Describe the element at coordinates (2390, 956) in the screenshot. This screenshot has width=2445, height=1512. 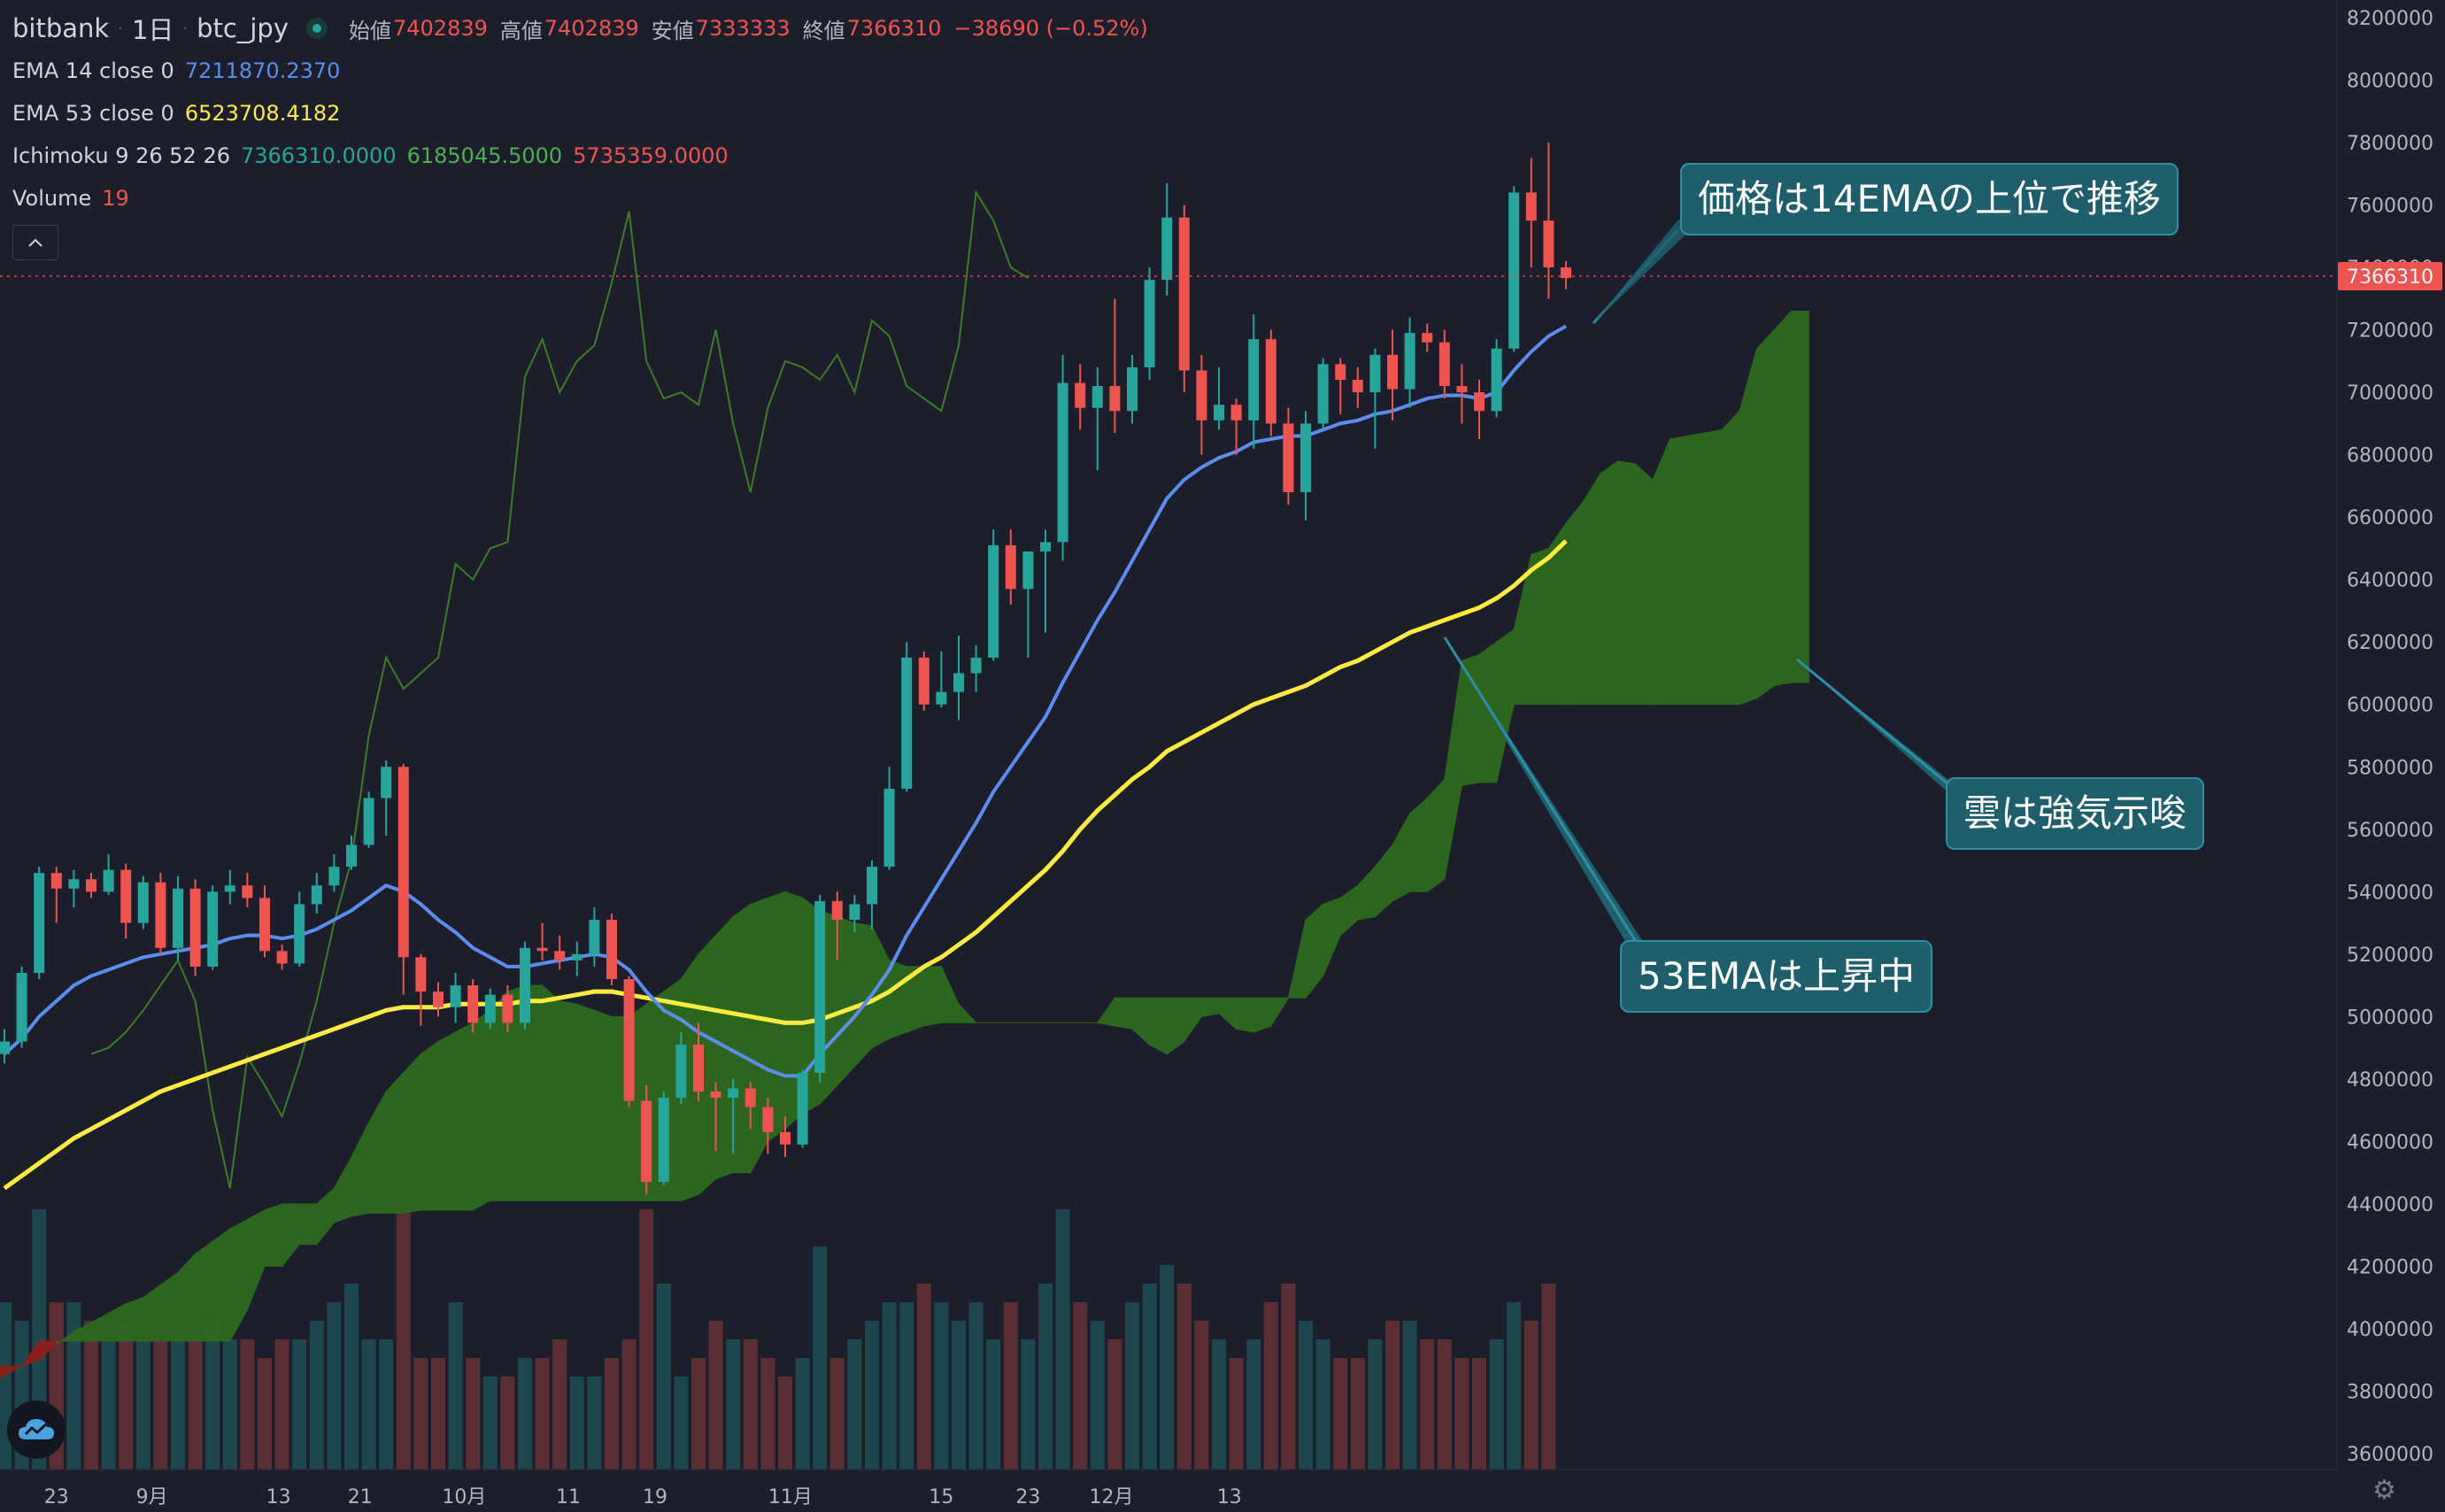
I see `price-tick-label: 5200000` at that location.